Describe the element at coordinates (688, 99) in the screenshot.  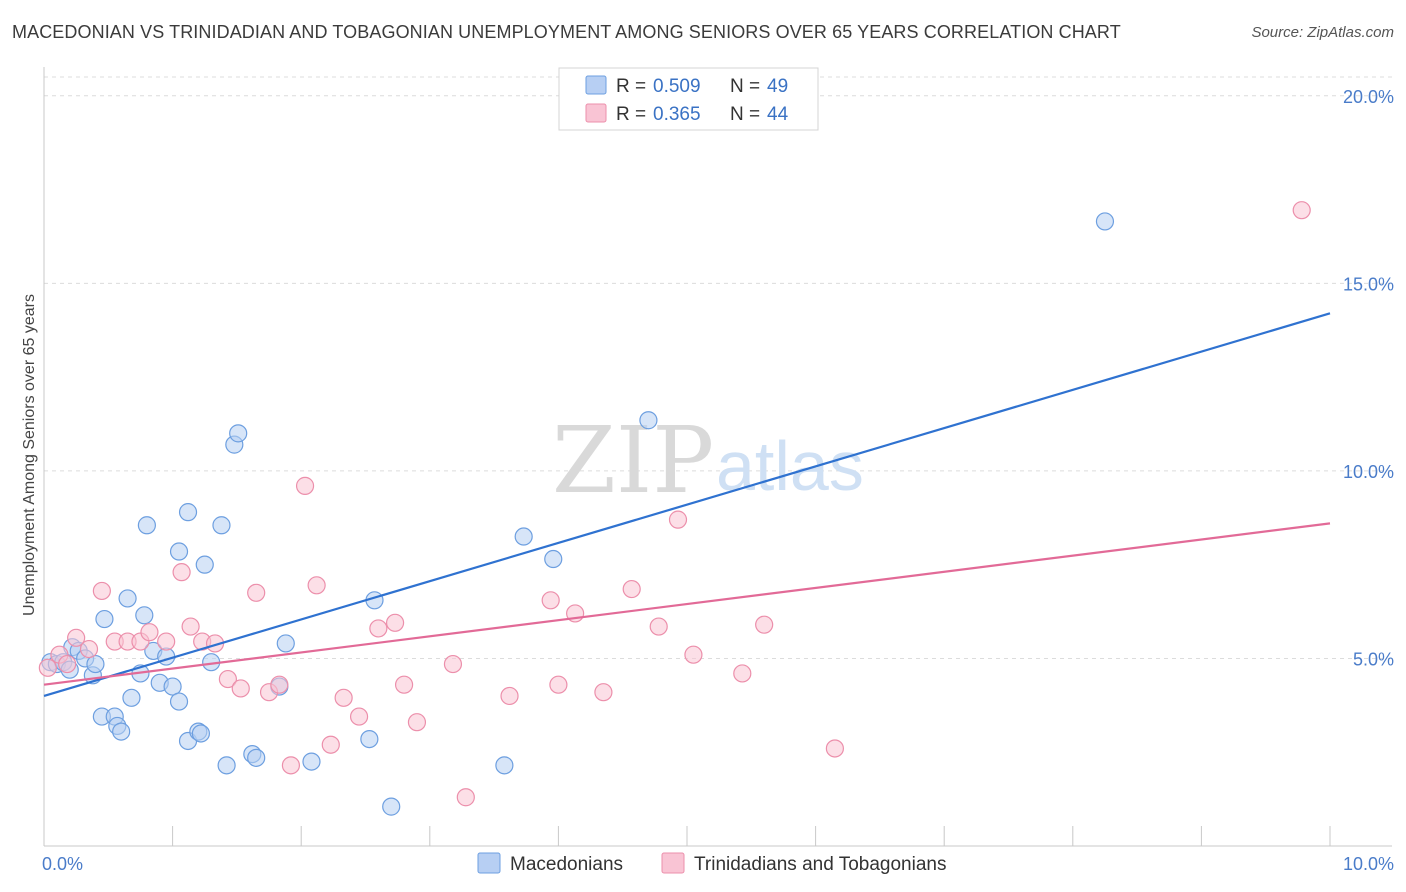
I see `correlation-legend: R = 0.509 N = 49 R = 0.365 N = 44` at that location.